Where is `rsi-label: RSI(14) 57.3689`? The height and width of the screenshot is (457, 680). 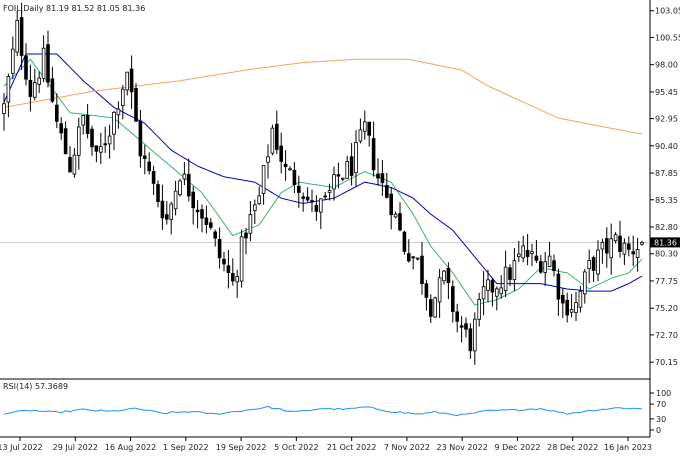
rsi-label: RSI(14) 57.3689 is located at coordinates (35, 386).